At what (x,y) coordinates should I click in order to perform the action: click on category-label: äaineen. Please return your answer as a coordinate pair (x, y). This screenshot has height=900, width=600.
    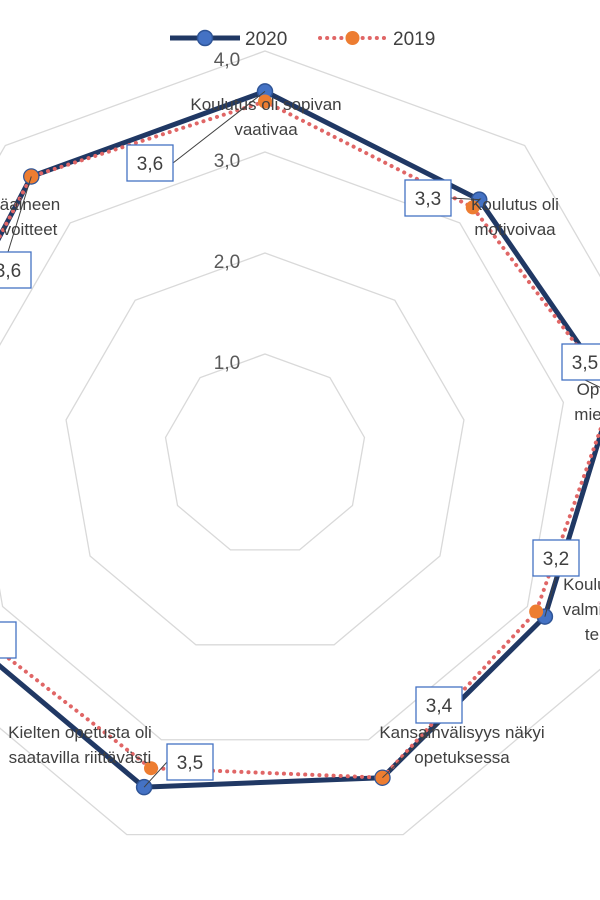
    Looking at the image, I should click on (30, 204).